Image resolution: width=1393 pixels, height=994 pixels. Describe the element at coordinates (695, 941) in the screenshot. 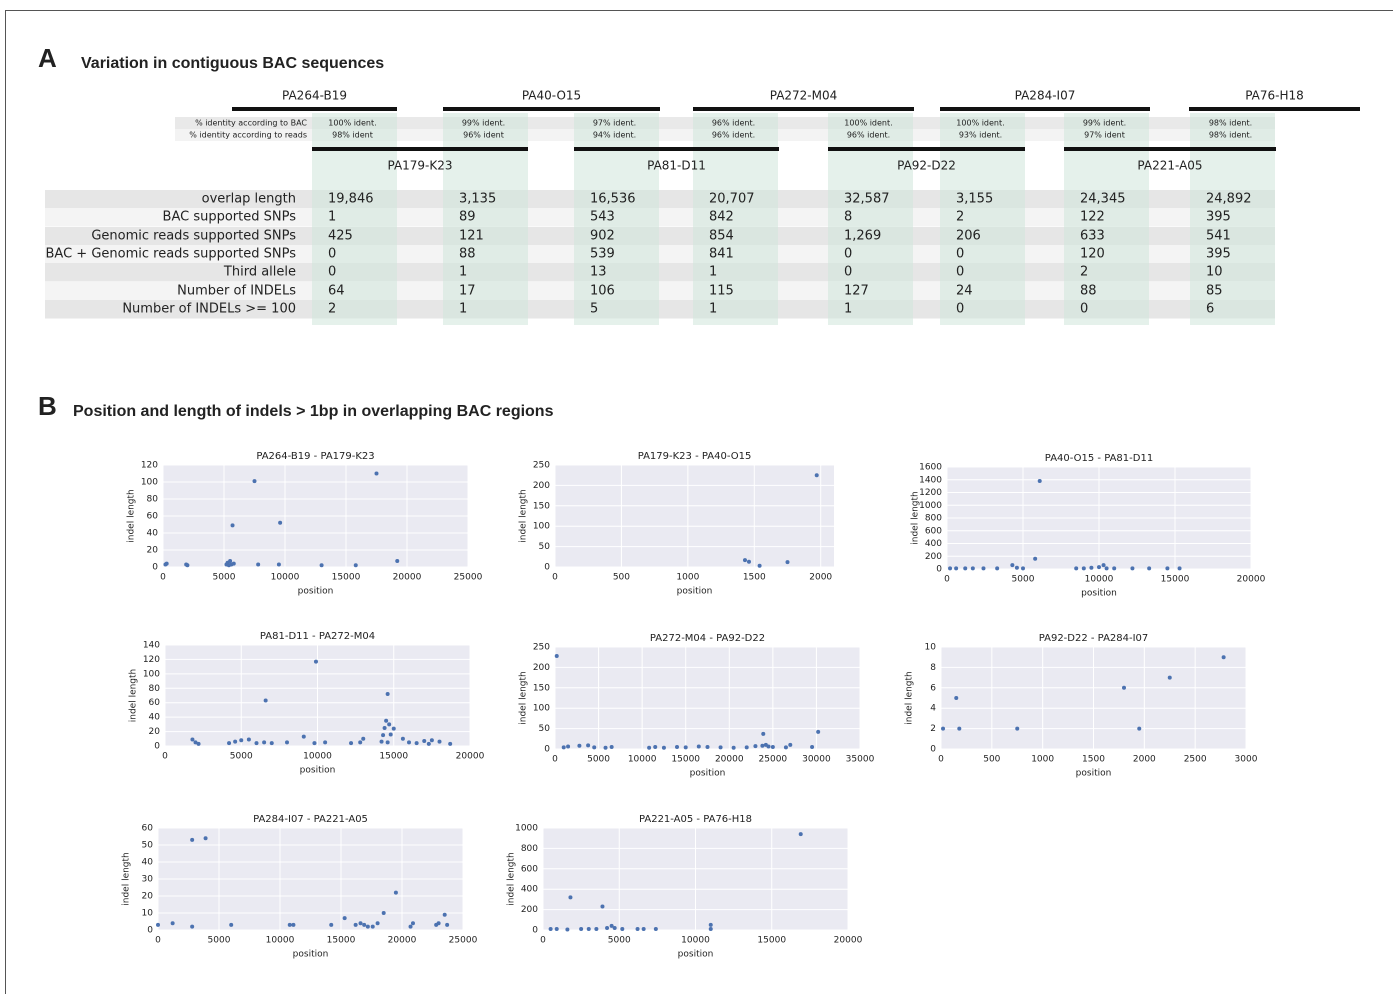

I see `x-tick-label: 10000` at that location.